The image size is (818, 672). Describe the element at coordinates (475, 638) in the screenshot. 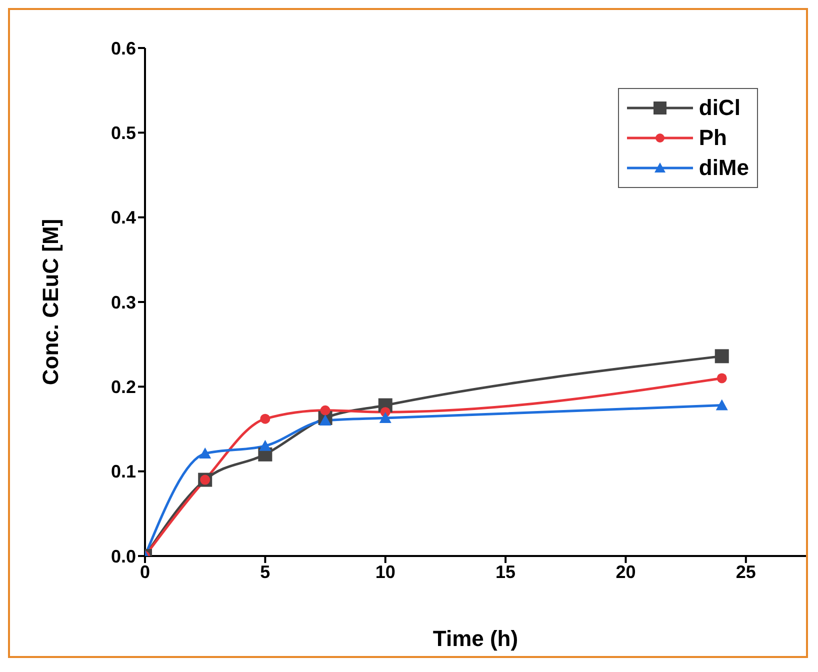

I see `x-axis-title: Time (h)` at that location.